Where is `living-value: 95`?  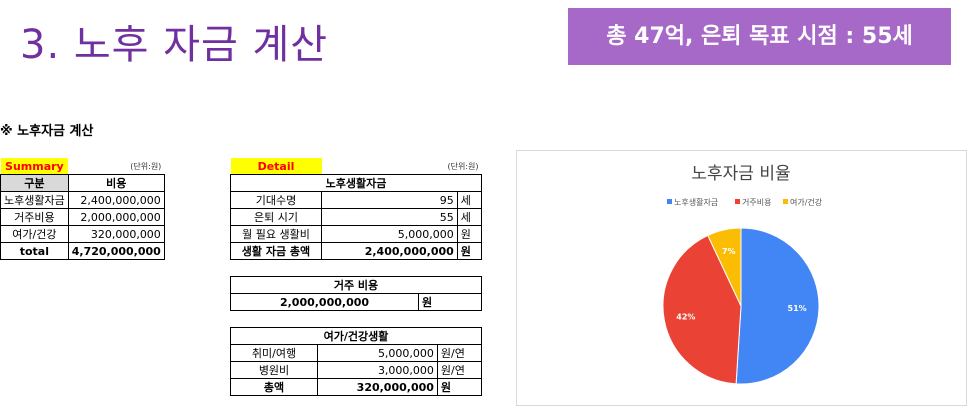 living-value: 95 is located at coordinates (389, 200).